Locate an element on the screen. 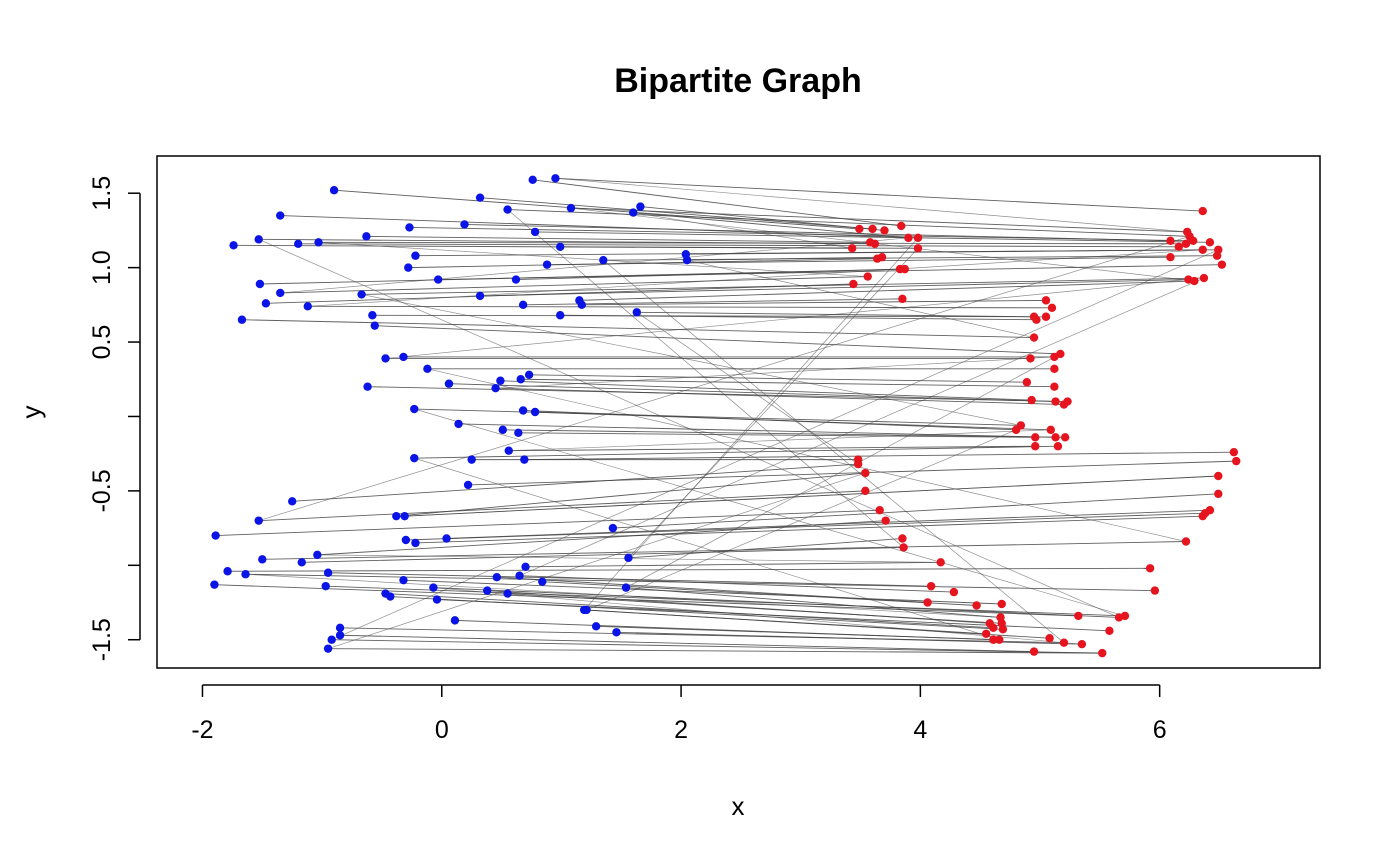  x-tick-label: 6 is located at coordinates (1160, 730).